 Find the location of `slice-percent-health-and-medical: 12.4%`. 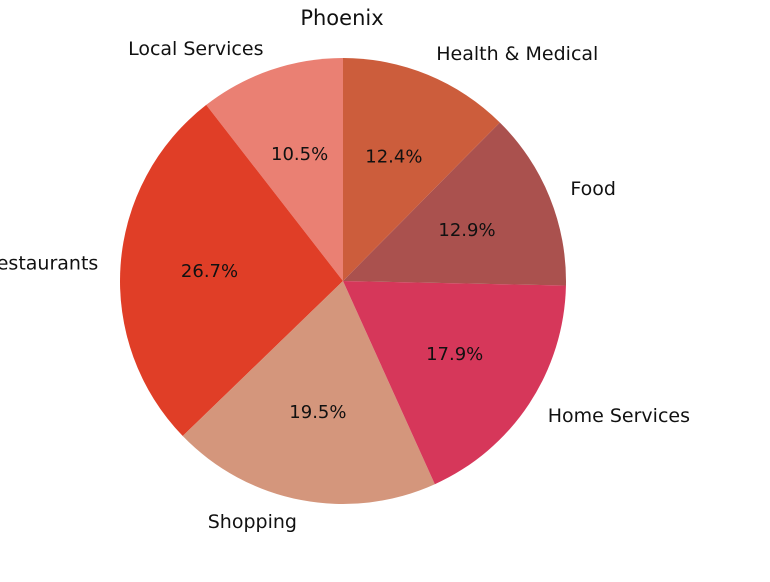

slice-percent-health-and-medical: 12.4% is located at coordinates (393, 157).